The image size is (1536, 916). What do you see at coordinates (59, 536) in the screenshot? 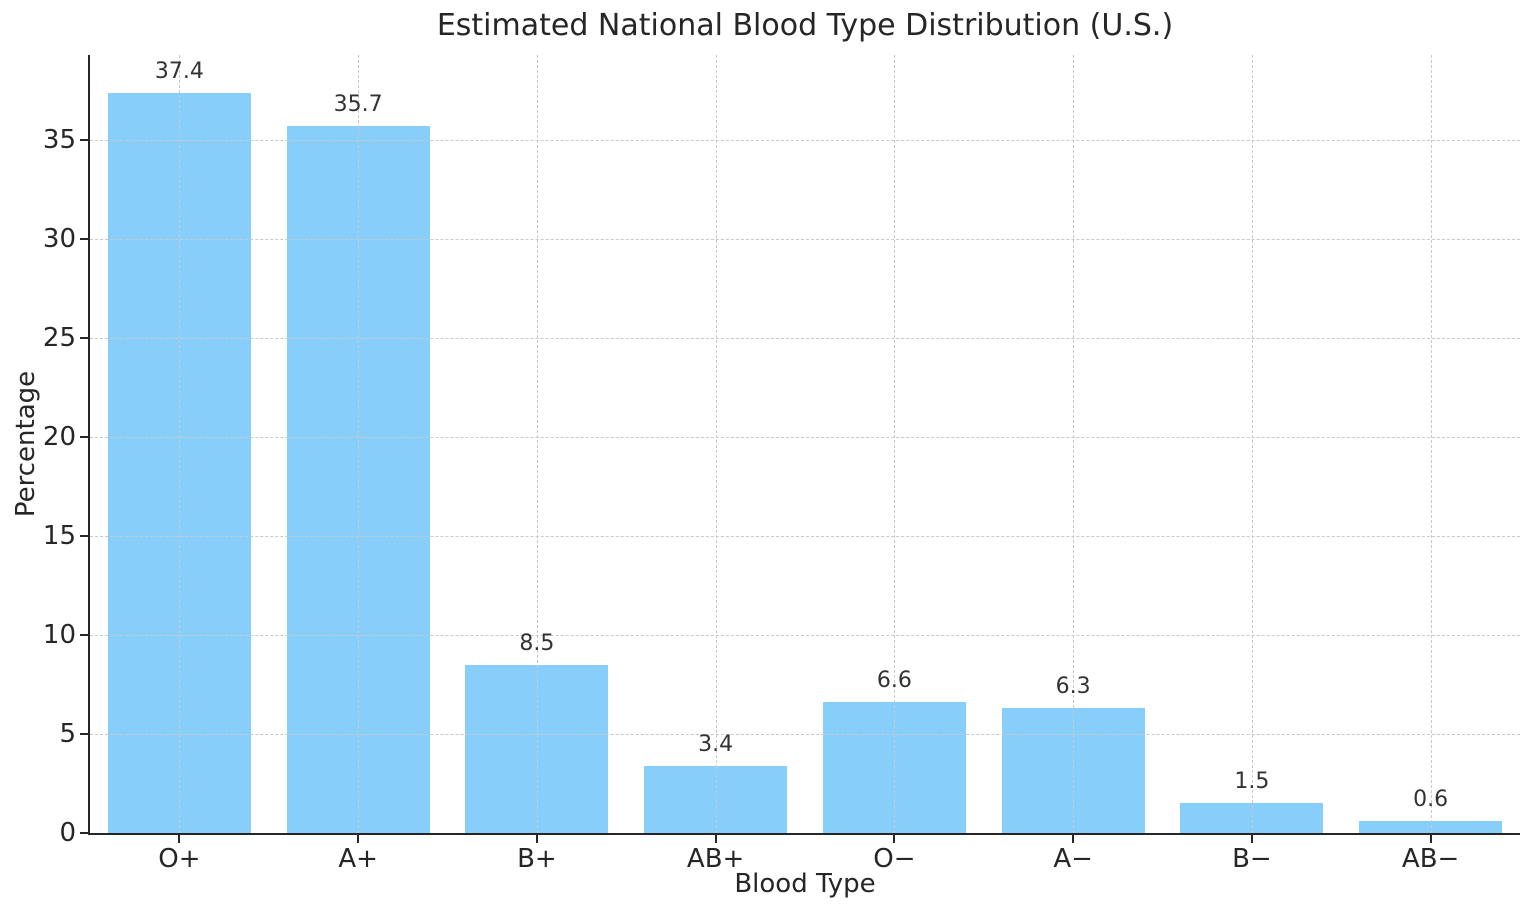
I see `y-tick-label: 15` at bounding box center [59, 536].